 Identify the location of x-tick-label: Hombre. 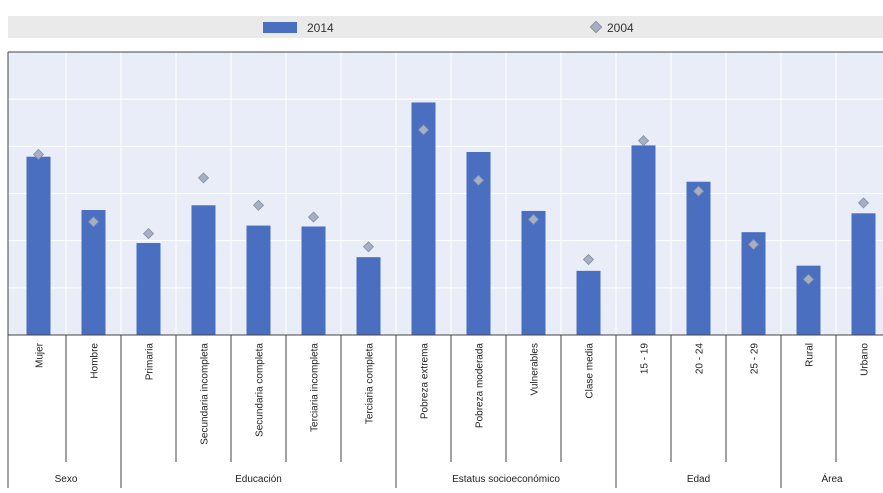
(95, 361).